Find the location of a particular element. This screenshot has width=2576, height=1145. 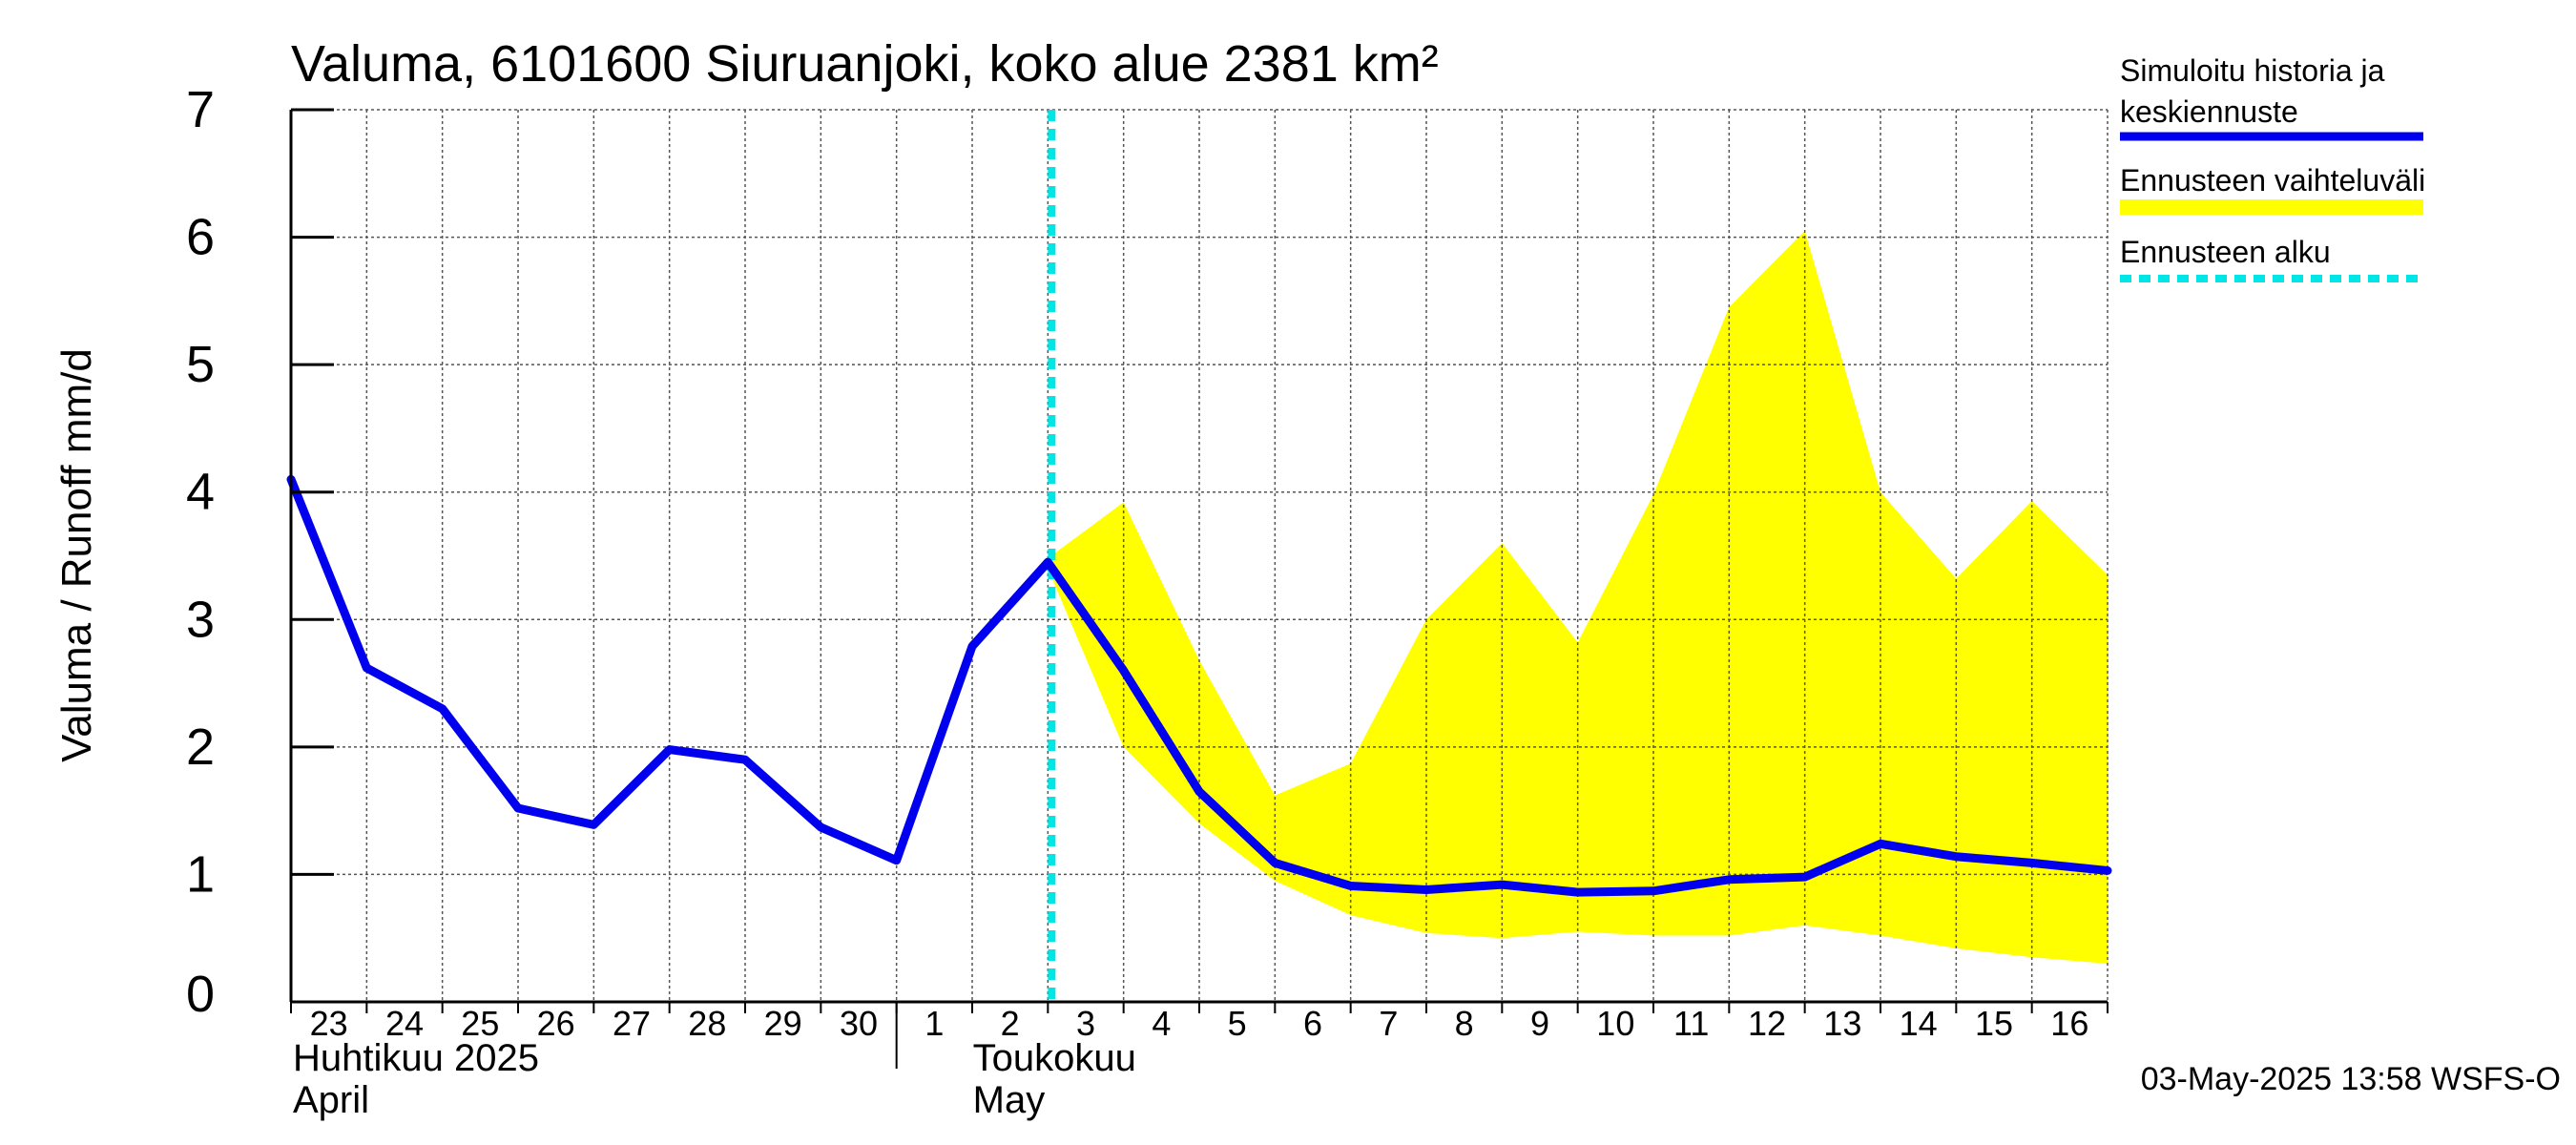

x-tick-label: 10 is located at coordinates (1615, 1023).